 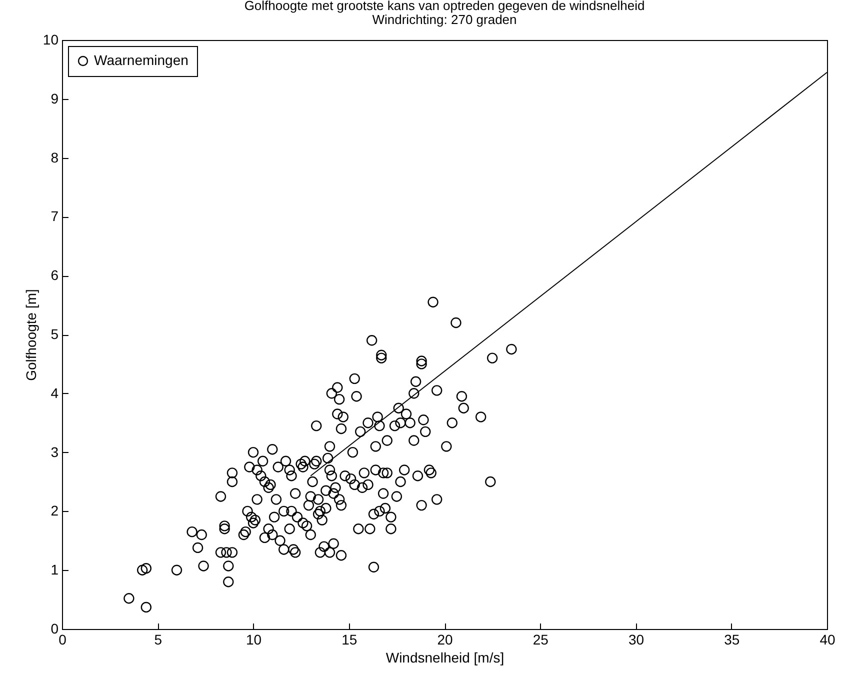 I want to click on y-tick-label: 8, so click(x=54, y=157).